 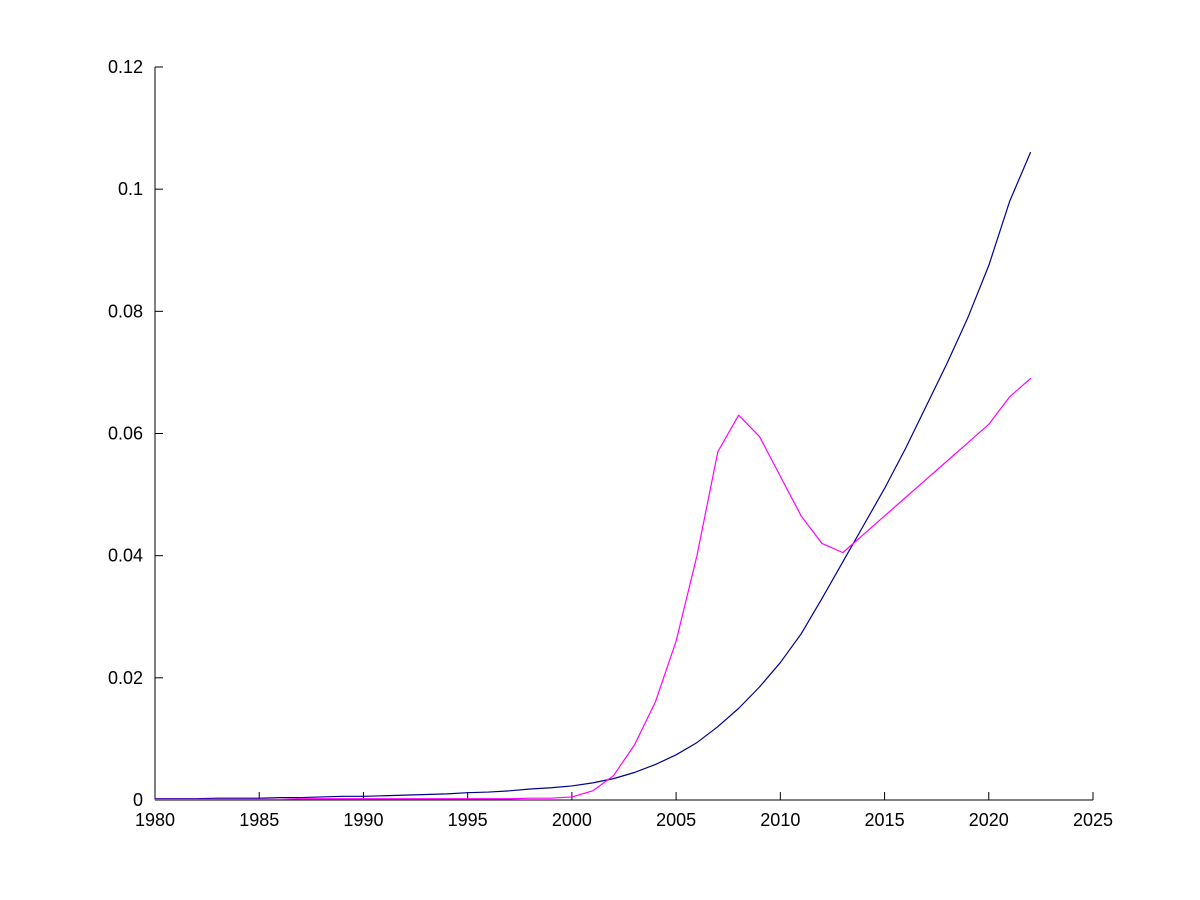 I want to click on y-tick-label: 0.06, so click(x=125, y=434).